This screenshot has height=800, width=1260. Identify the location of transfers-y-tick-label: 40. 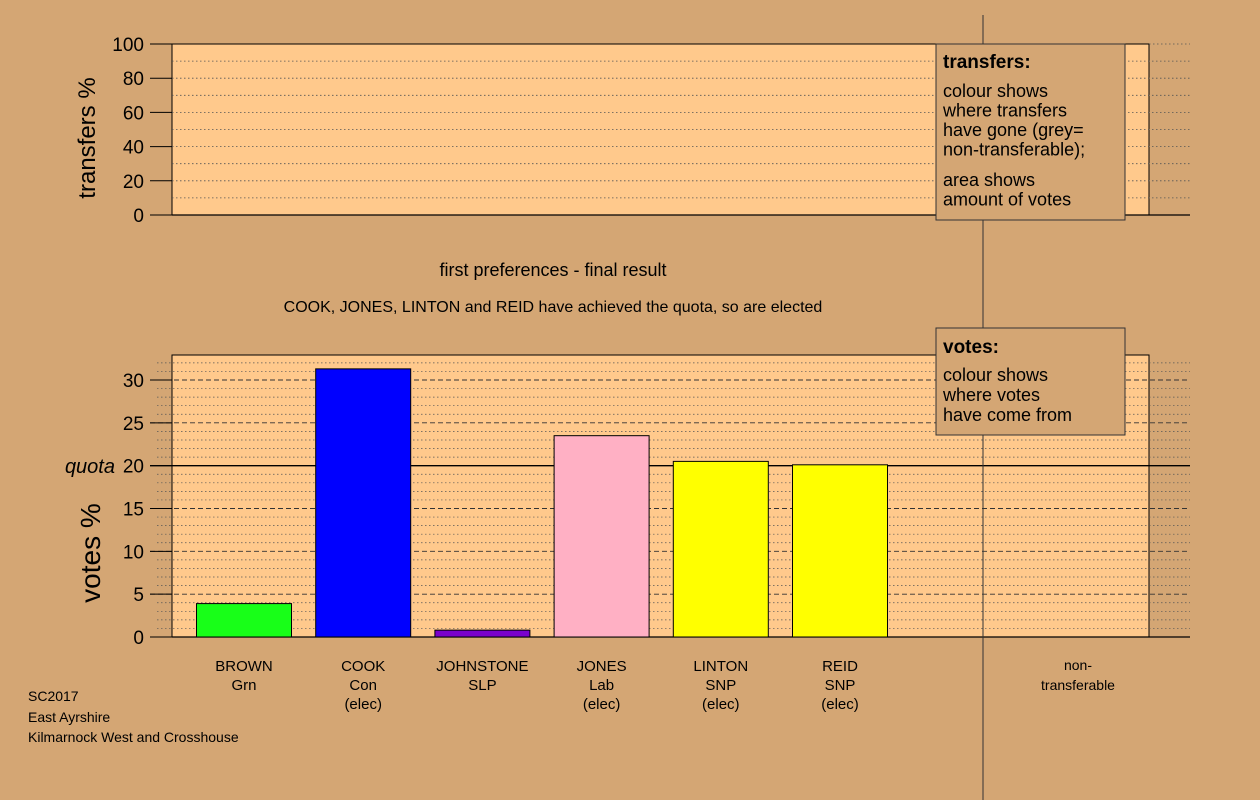
(133, 148).